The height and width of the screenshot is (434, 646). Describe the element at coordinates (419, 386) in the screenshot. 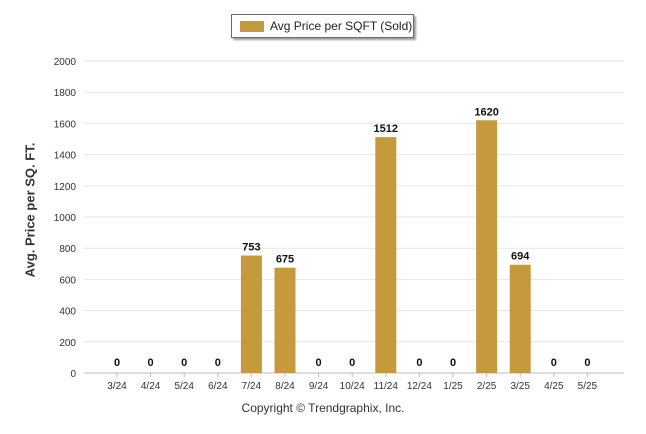

I see `x-tick-label: 12/24` at that location.